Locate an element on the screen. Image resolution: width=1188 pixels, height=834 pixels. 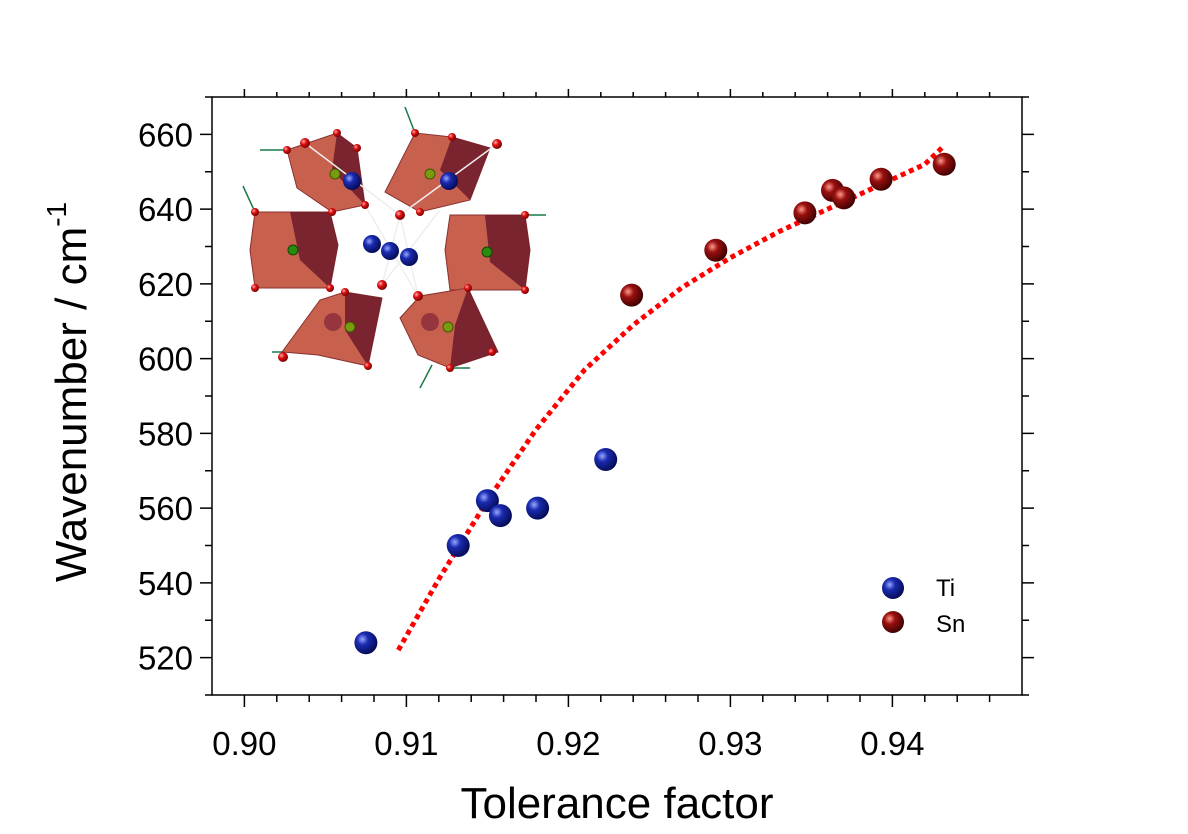
legend-marker-ti is located at coordinates (893, 588).